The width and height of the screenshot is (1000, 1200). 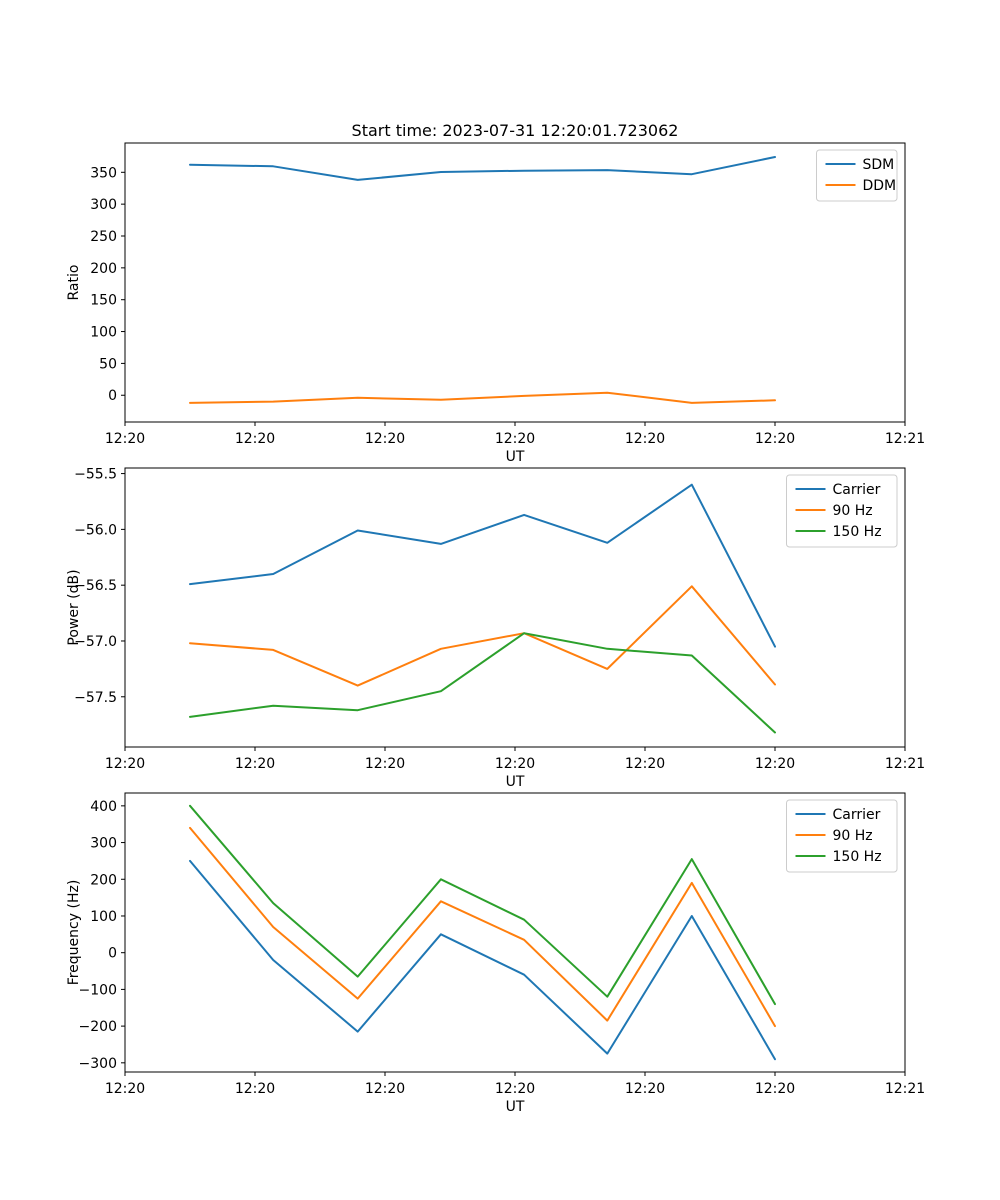 What do you see at coordinates (98, 1064) in the screenshot?
I see `y-tick-label: −300` at bounding box center [98, 1064].